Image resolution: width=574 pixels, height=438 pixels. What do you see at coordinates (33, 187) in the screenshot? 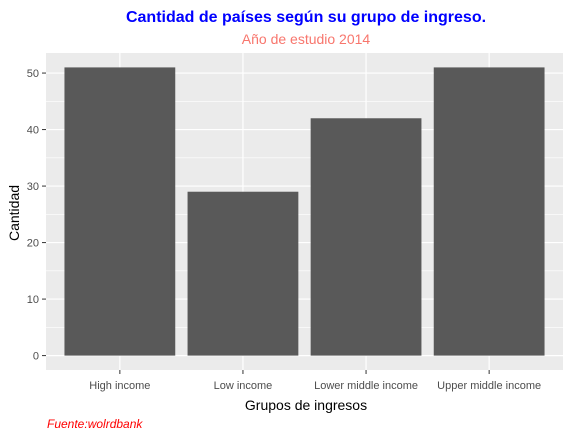
I see `y-tick-label: 30` at bounding box center [33, 187].